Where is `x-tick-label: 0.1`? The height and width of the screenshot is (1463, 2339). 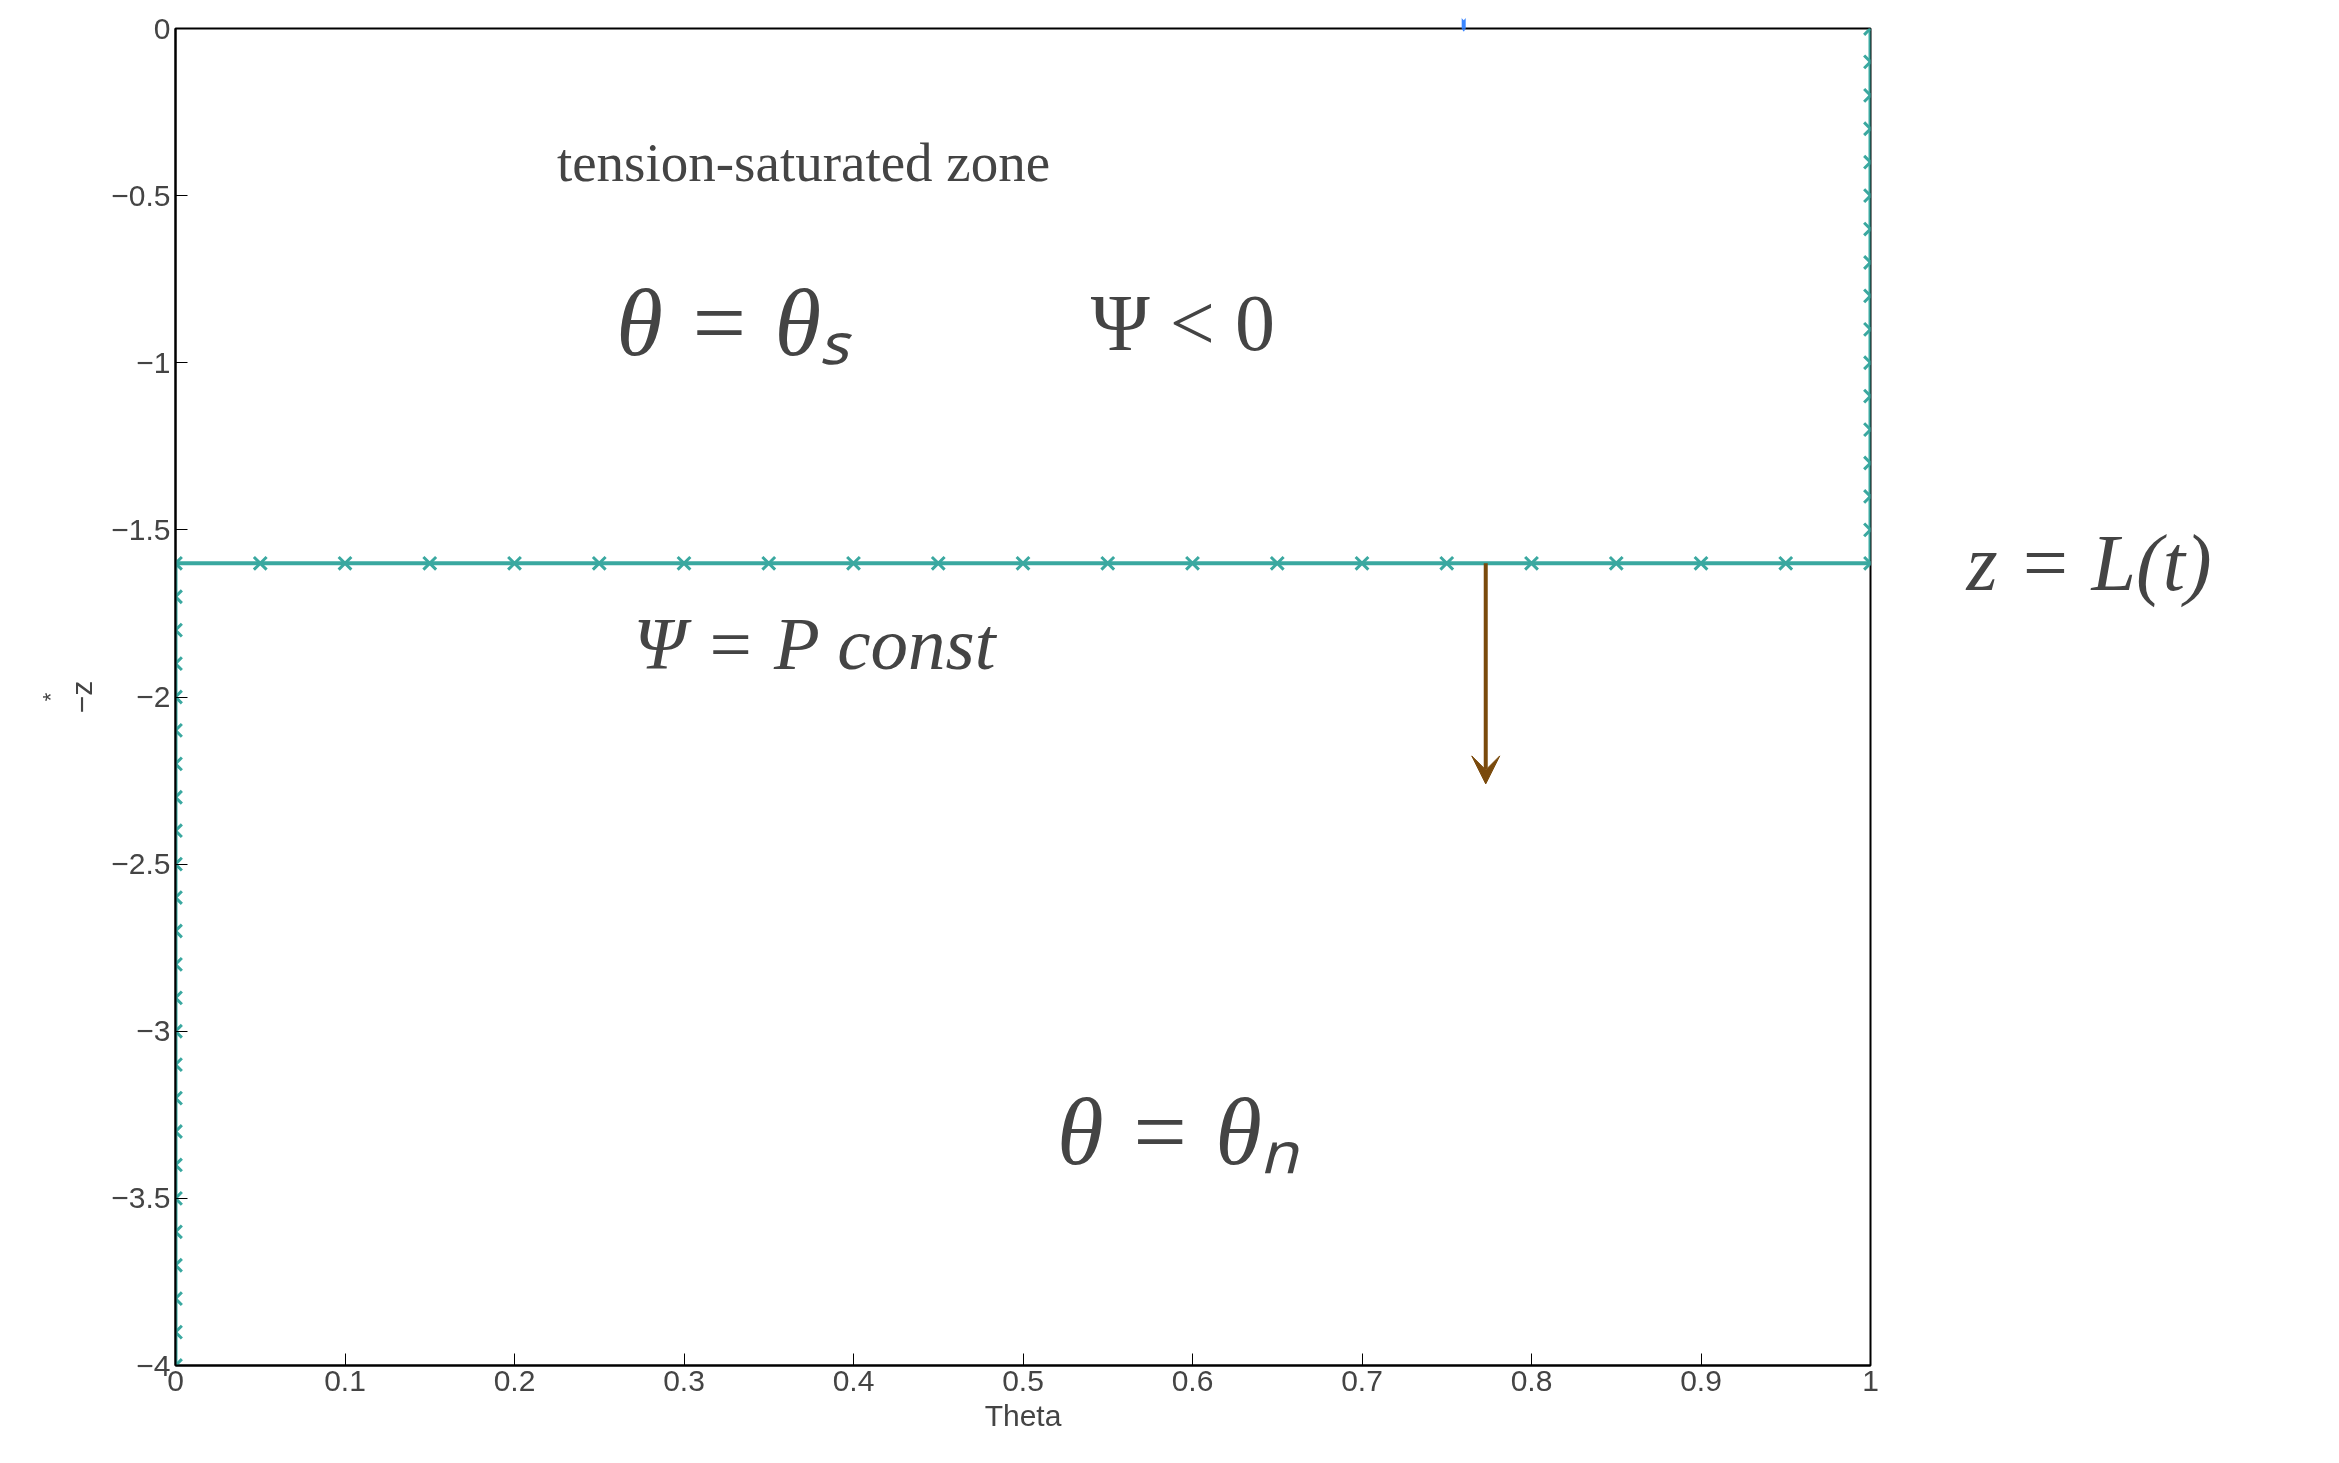 x-tick-label: 0.1 is located at coordinates (345, 1380).